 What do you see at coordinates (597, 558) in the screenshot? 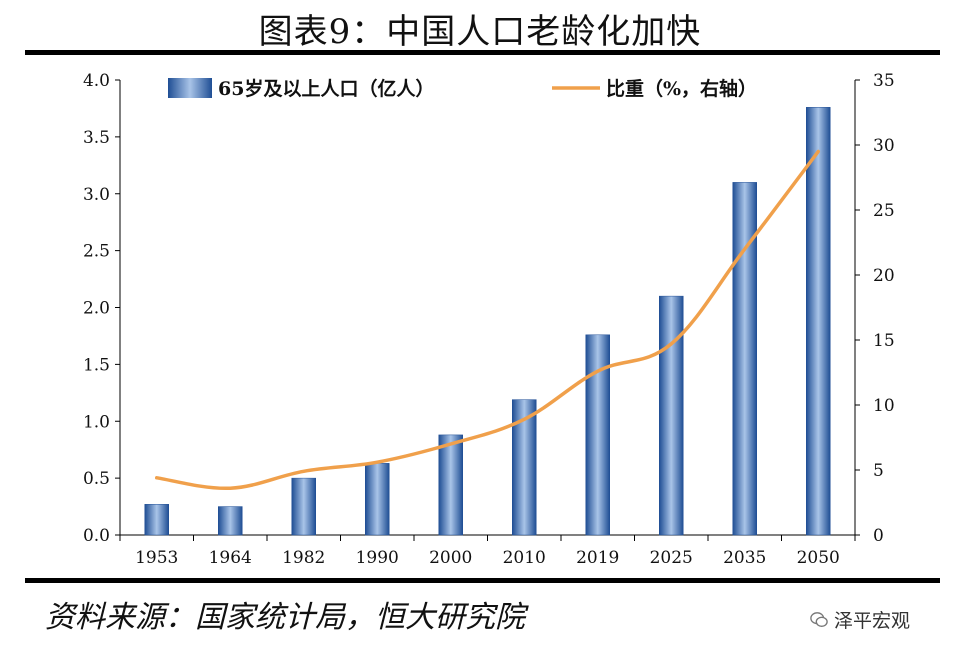
I see `x-tick-label: 2019` at bounding box center [597, 558].